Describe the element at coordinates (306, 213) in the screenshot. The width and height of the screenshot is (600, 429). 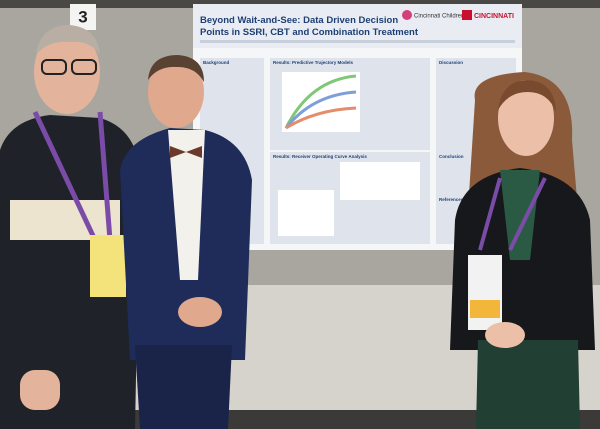
I see `table-figure` at that location.